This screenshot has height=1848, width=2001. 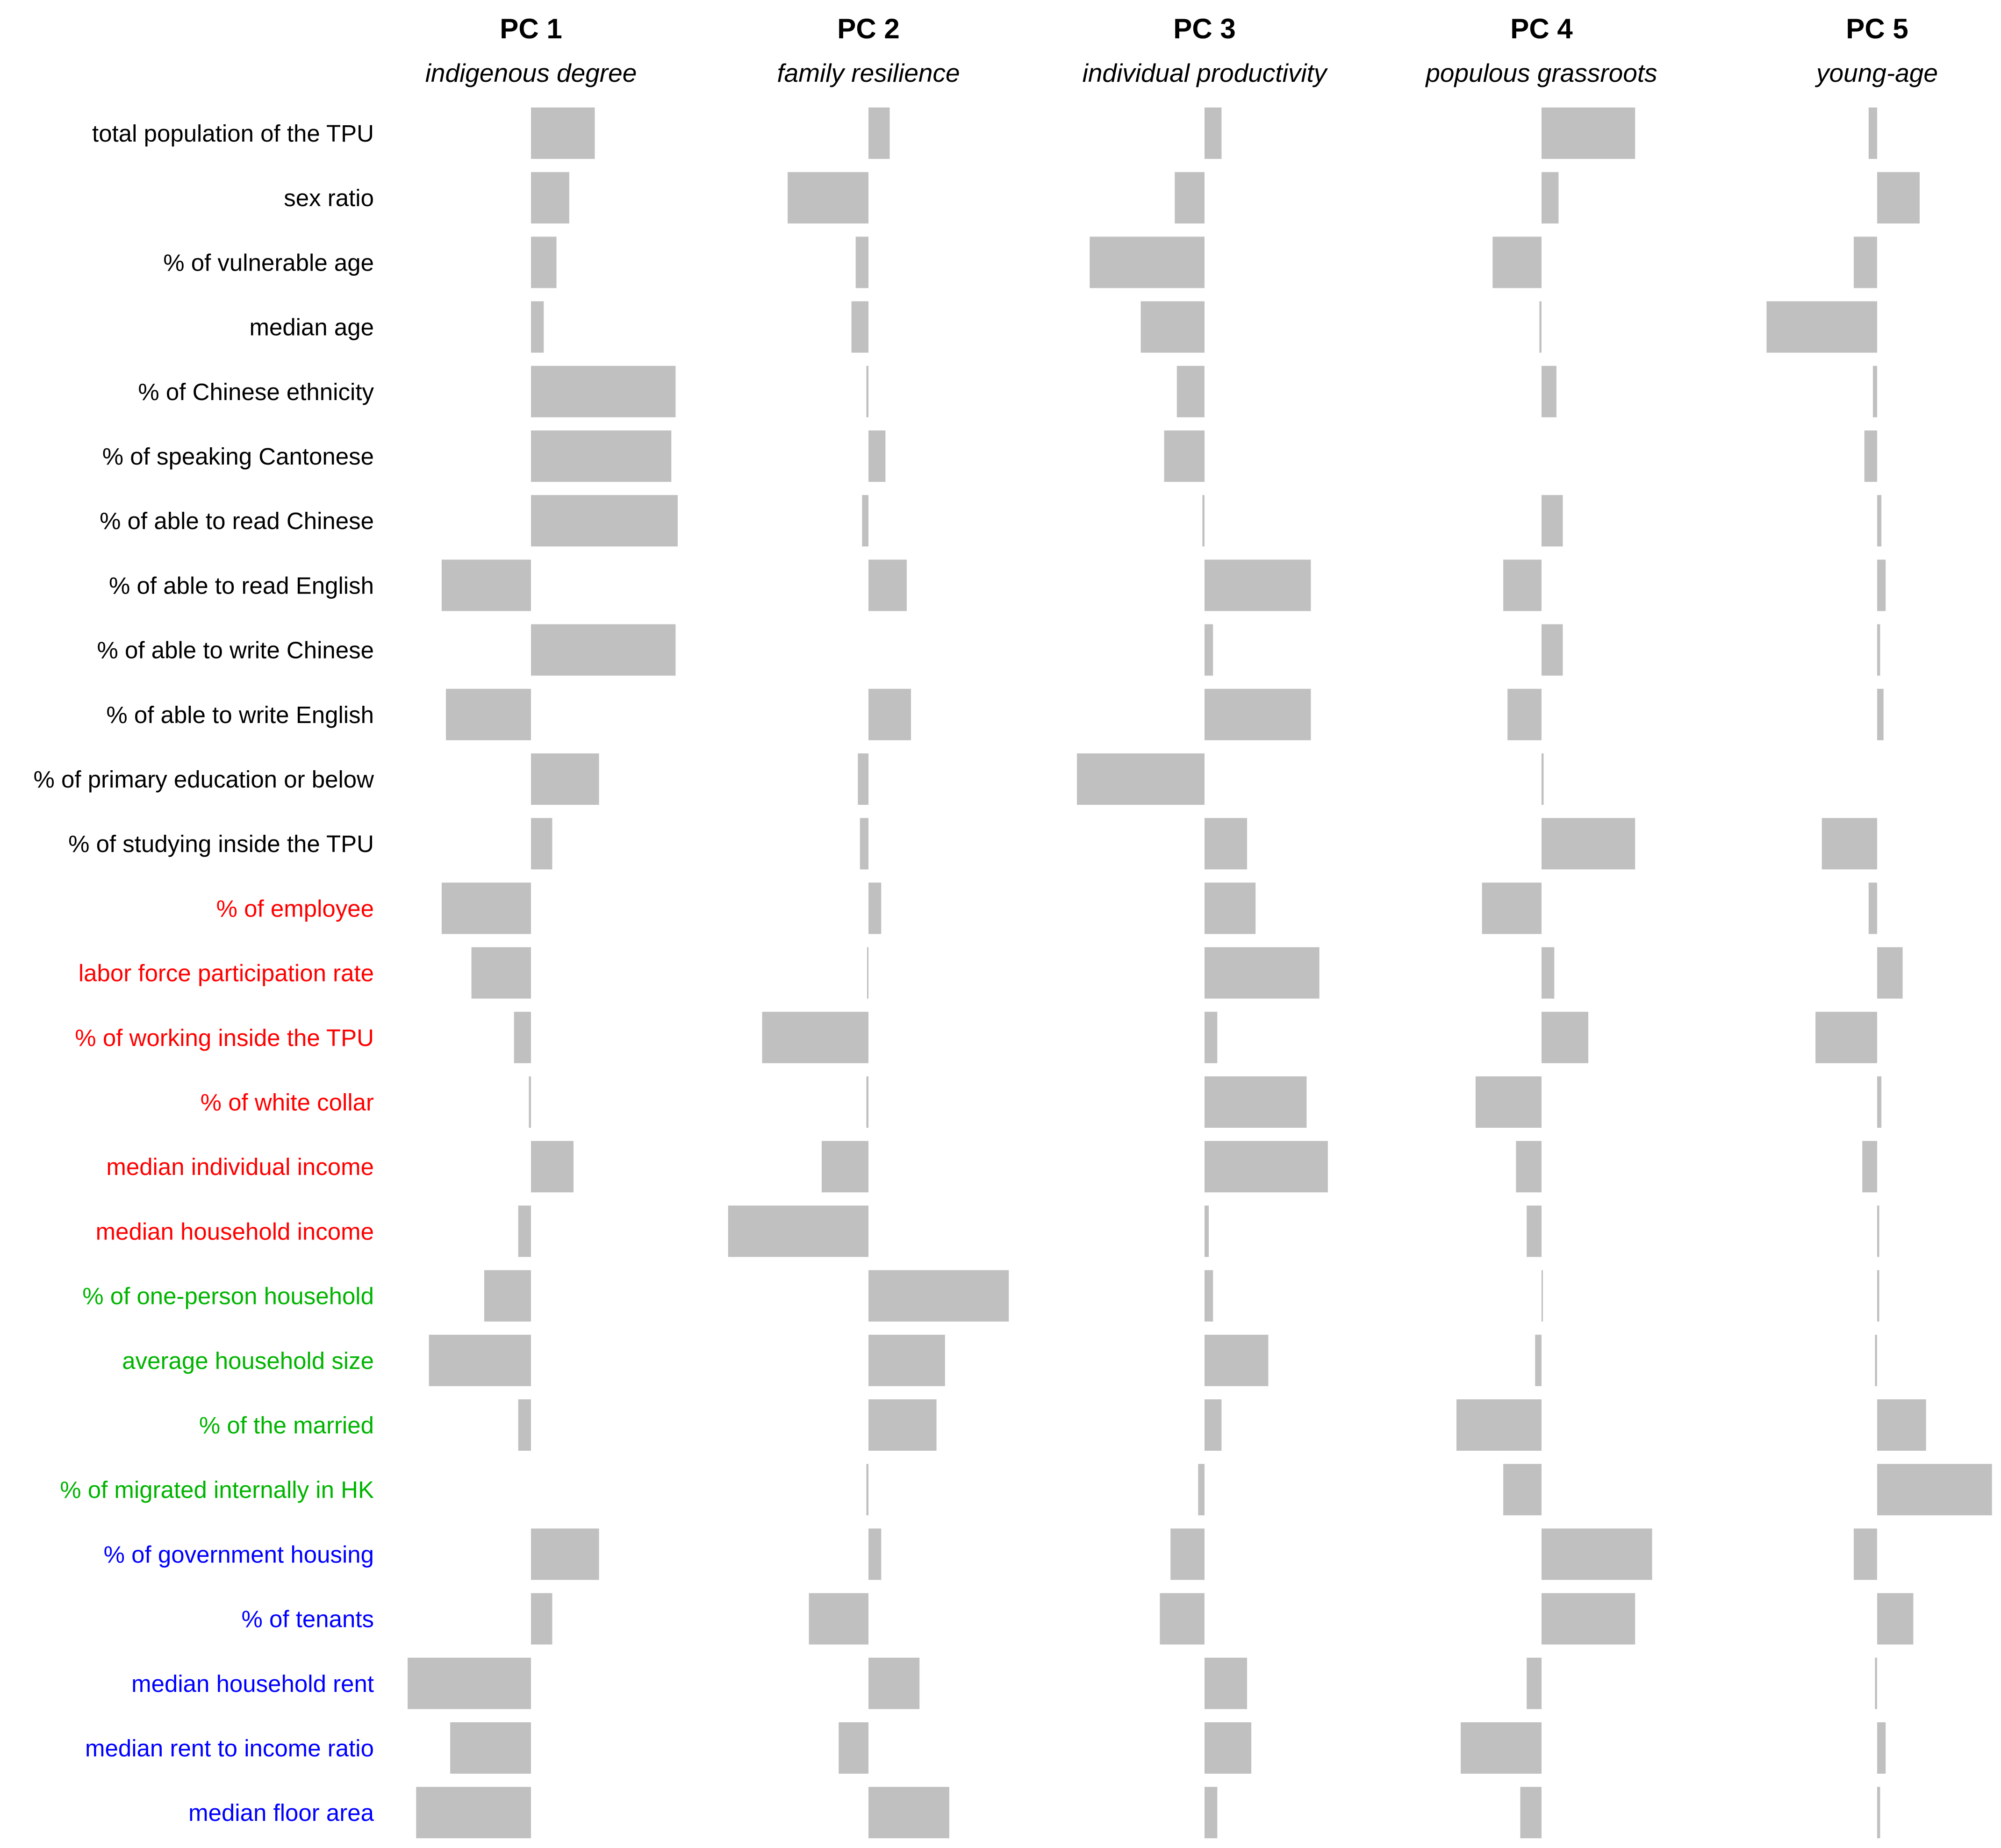 What do you see at coordinates (230, 1748) in the screenshot?
I see `variable-label: median rent to income ratio` at bounding box center [230, 1748].